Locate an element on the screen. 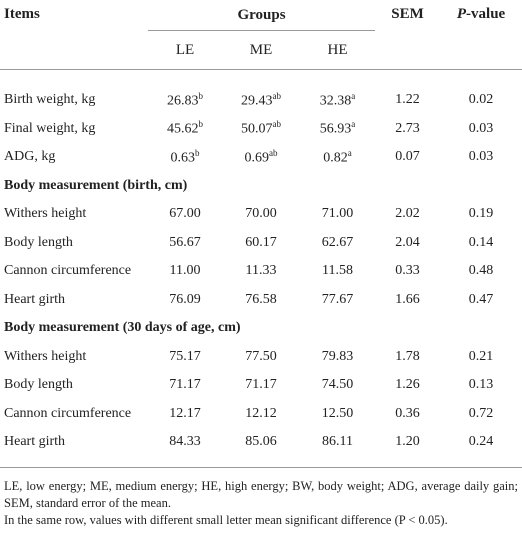 The image size is (522, 538). cell: 60.17 is located at coordinates (261, 242).